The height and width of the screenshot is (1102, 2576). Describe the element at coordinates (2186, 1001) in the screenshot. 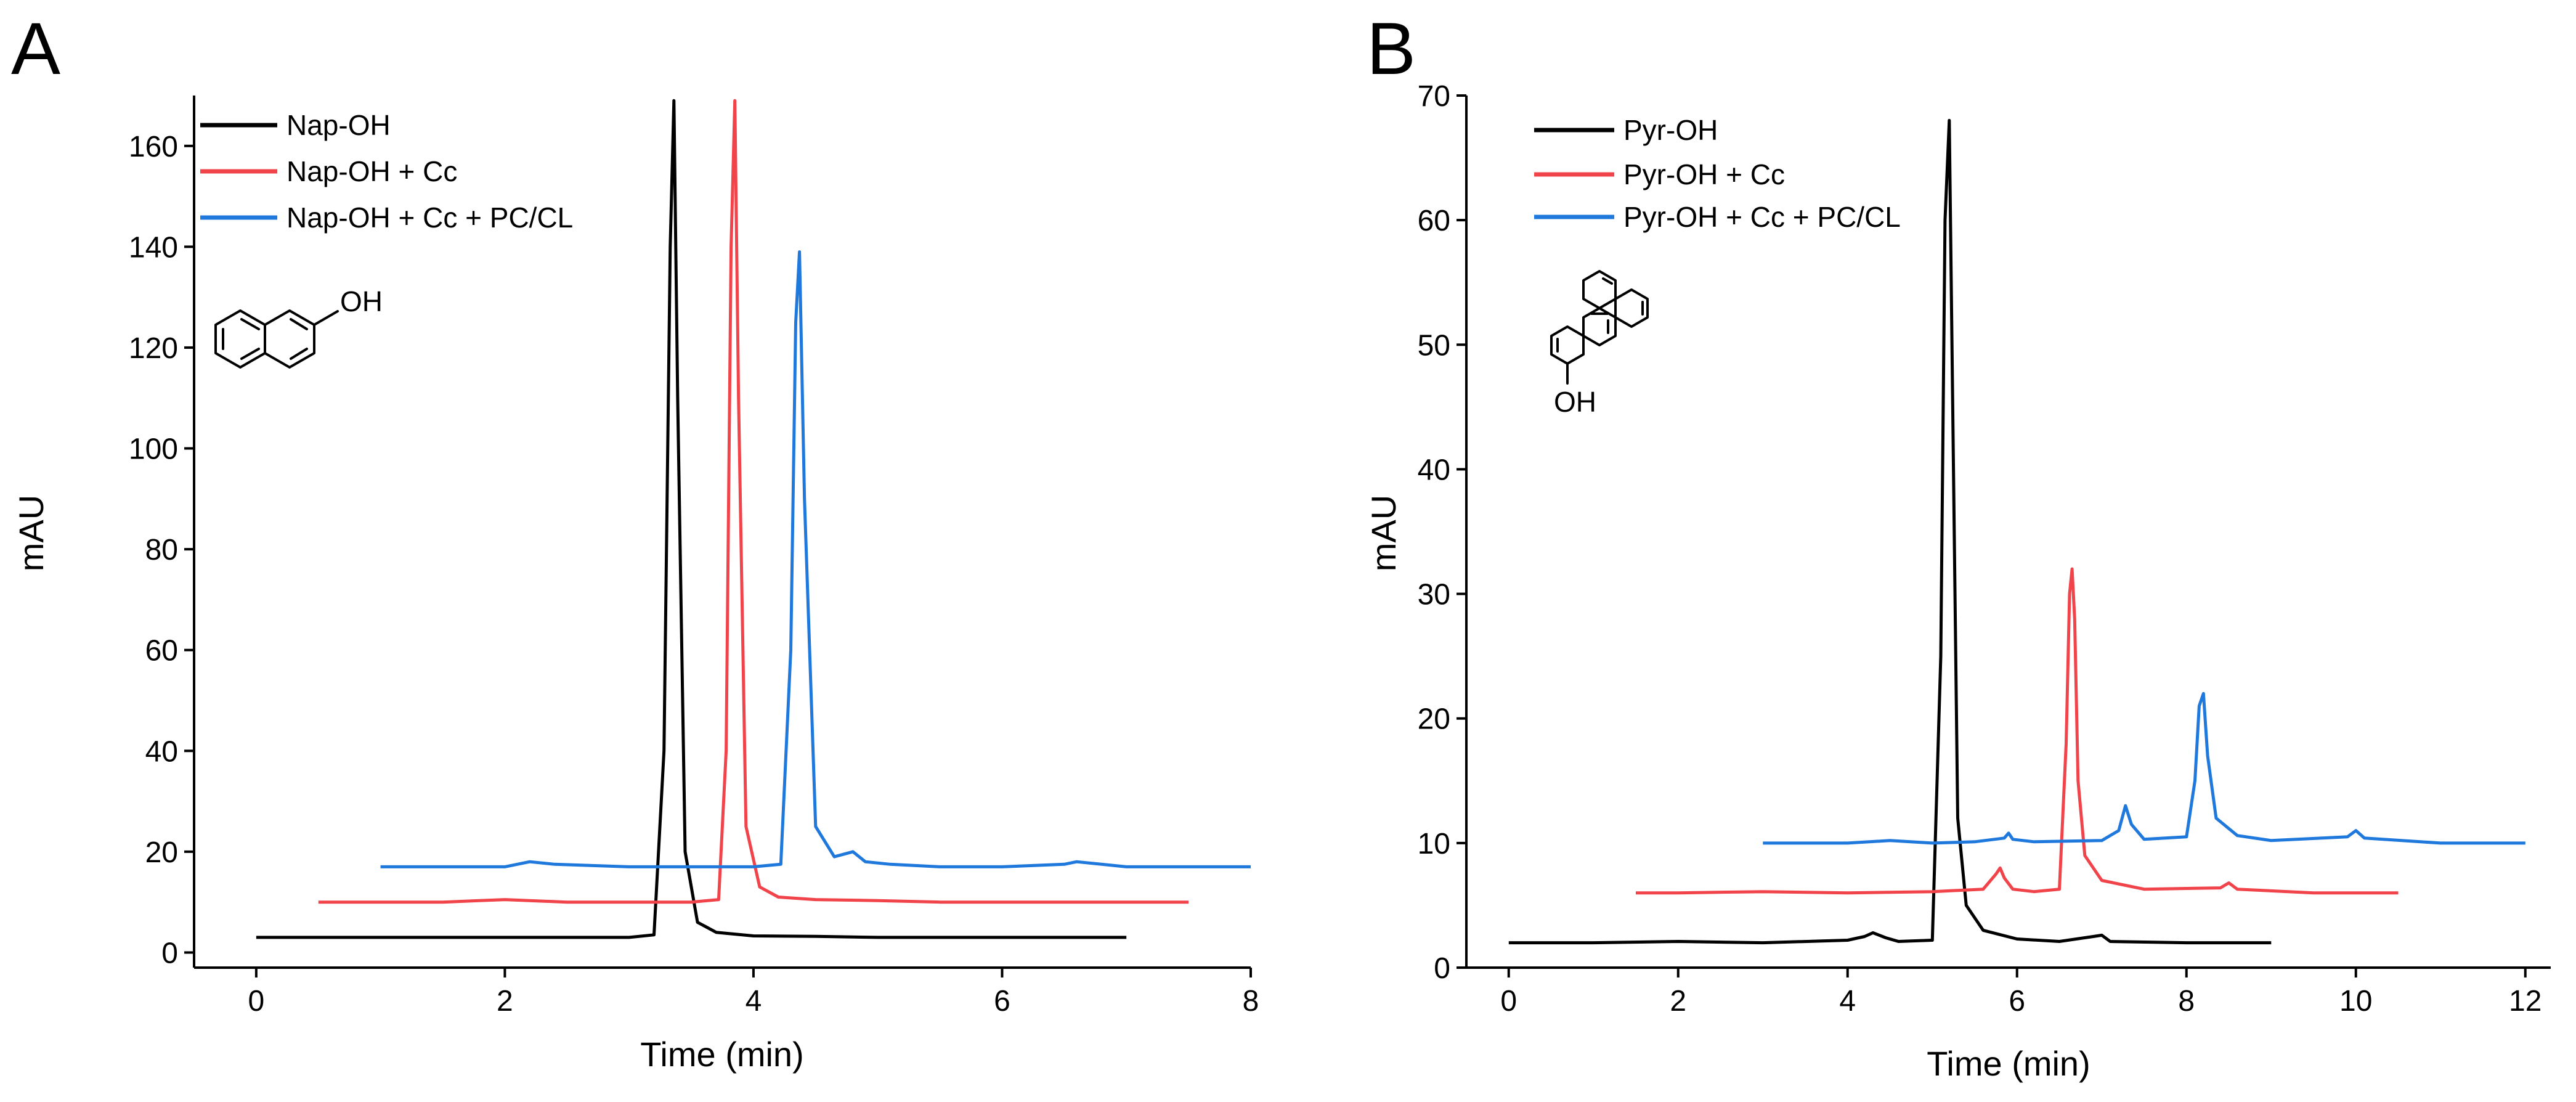

I see `x-tick-label-b-8: 8` at that location.